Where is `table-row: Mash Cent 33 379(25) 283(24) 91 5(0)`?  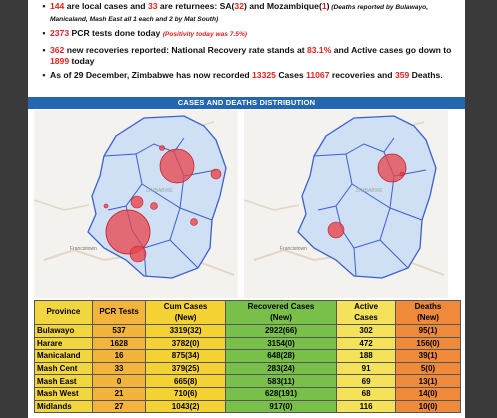
table-row: Mash Cent 33 379(25) 283(24) 91 5(0) is located at coordinates (248, 368).